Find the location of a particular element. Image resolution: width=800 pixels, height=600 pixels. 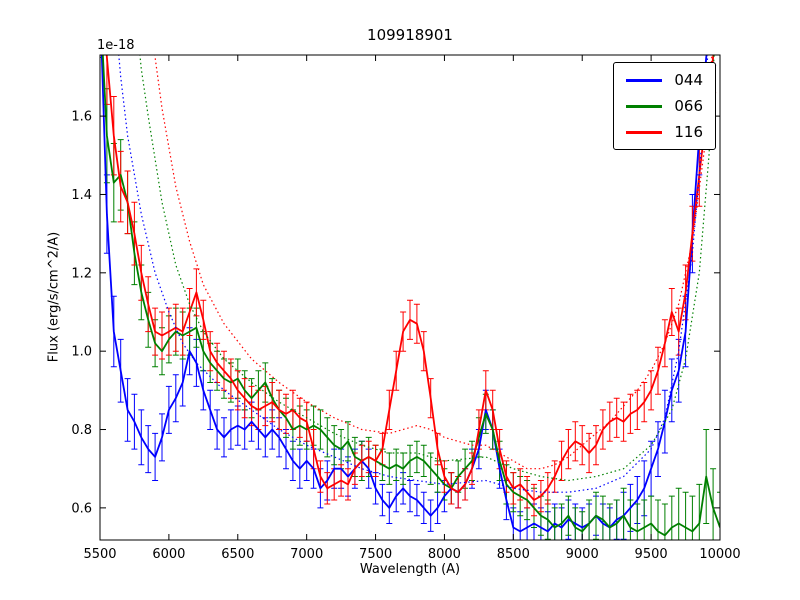

x-tick-label: 7000 is located at coordinates (306, 554).